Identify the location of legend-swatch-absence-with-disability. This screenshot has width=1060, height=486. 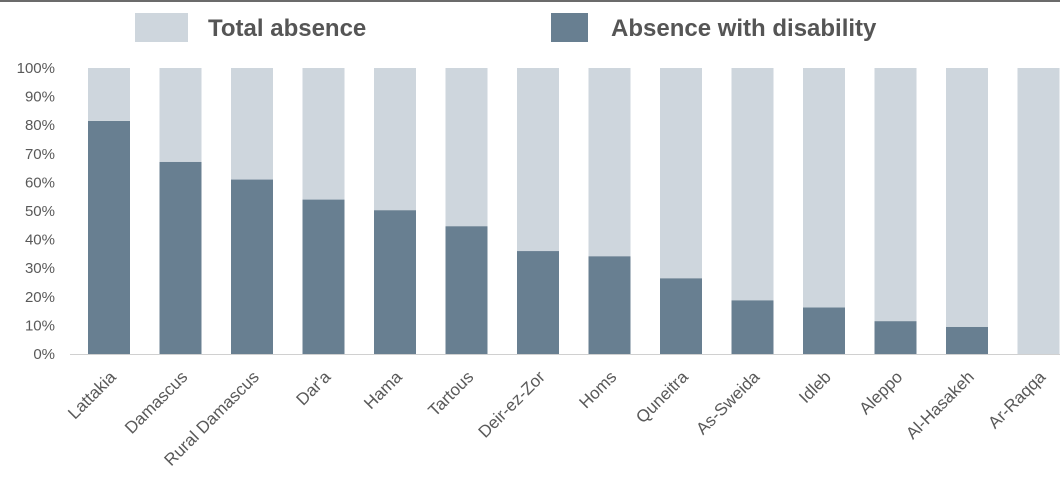
(569, 27).